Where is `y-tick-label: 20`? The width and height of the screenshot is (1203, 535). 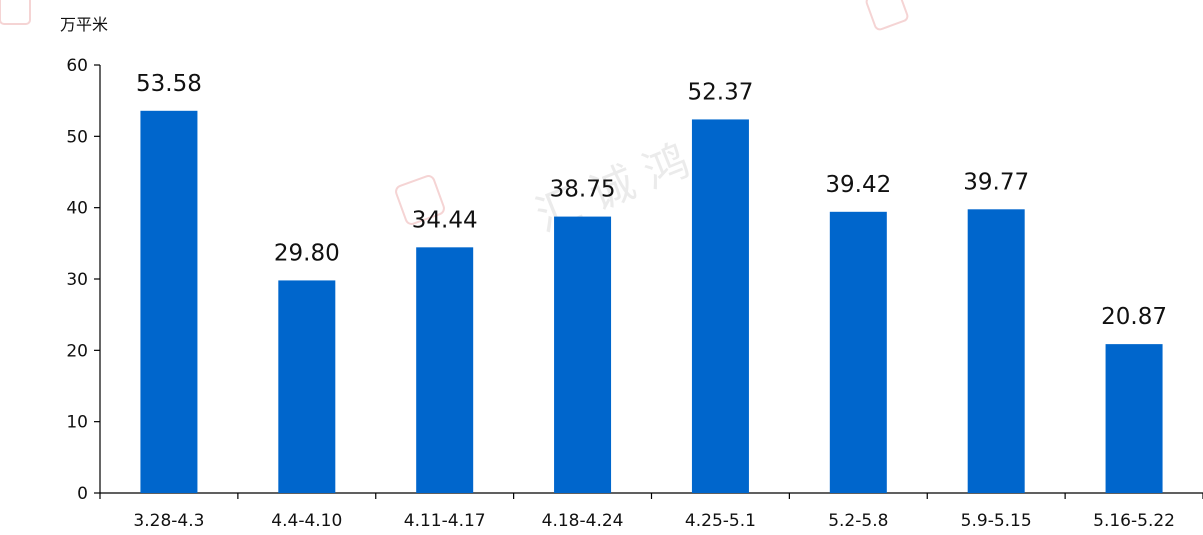 y-tick-label: 20 is located at coordinates (77, 351).